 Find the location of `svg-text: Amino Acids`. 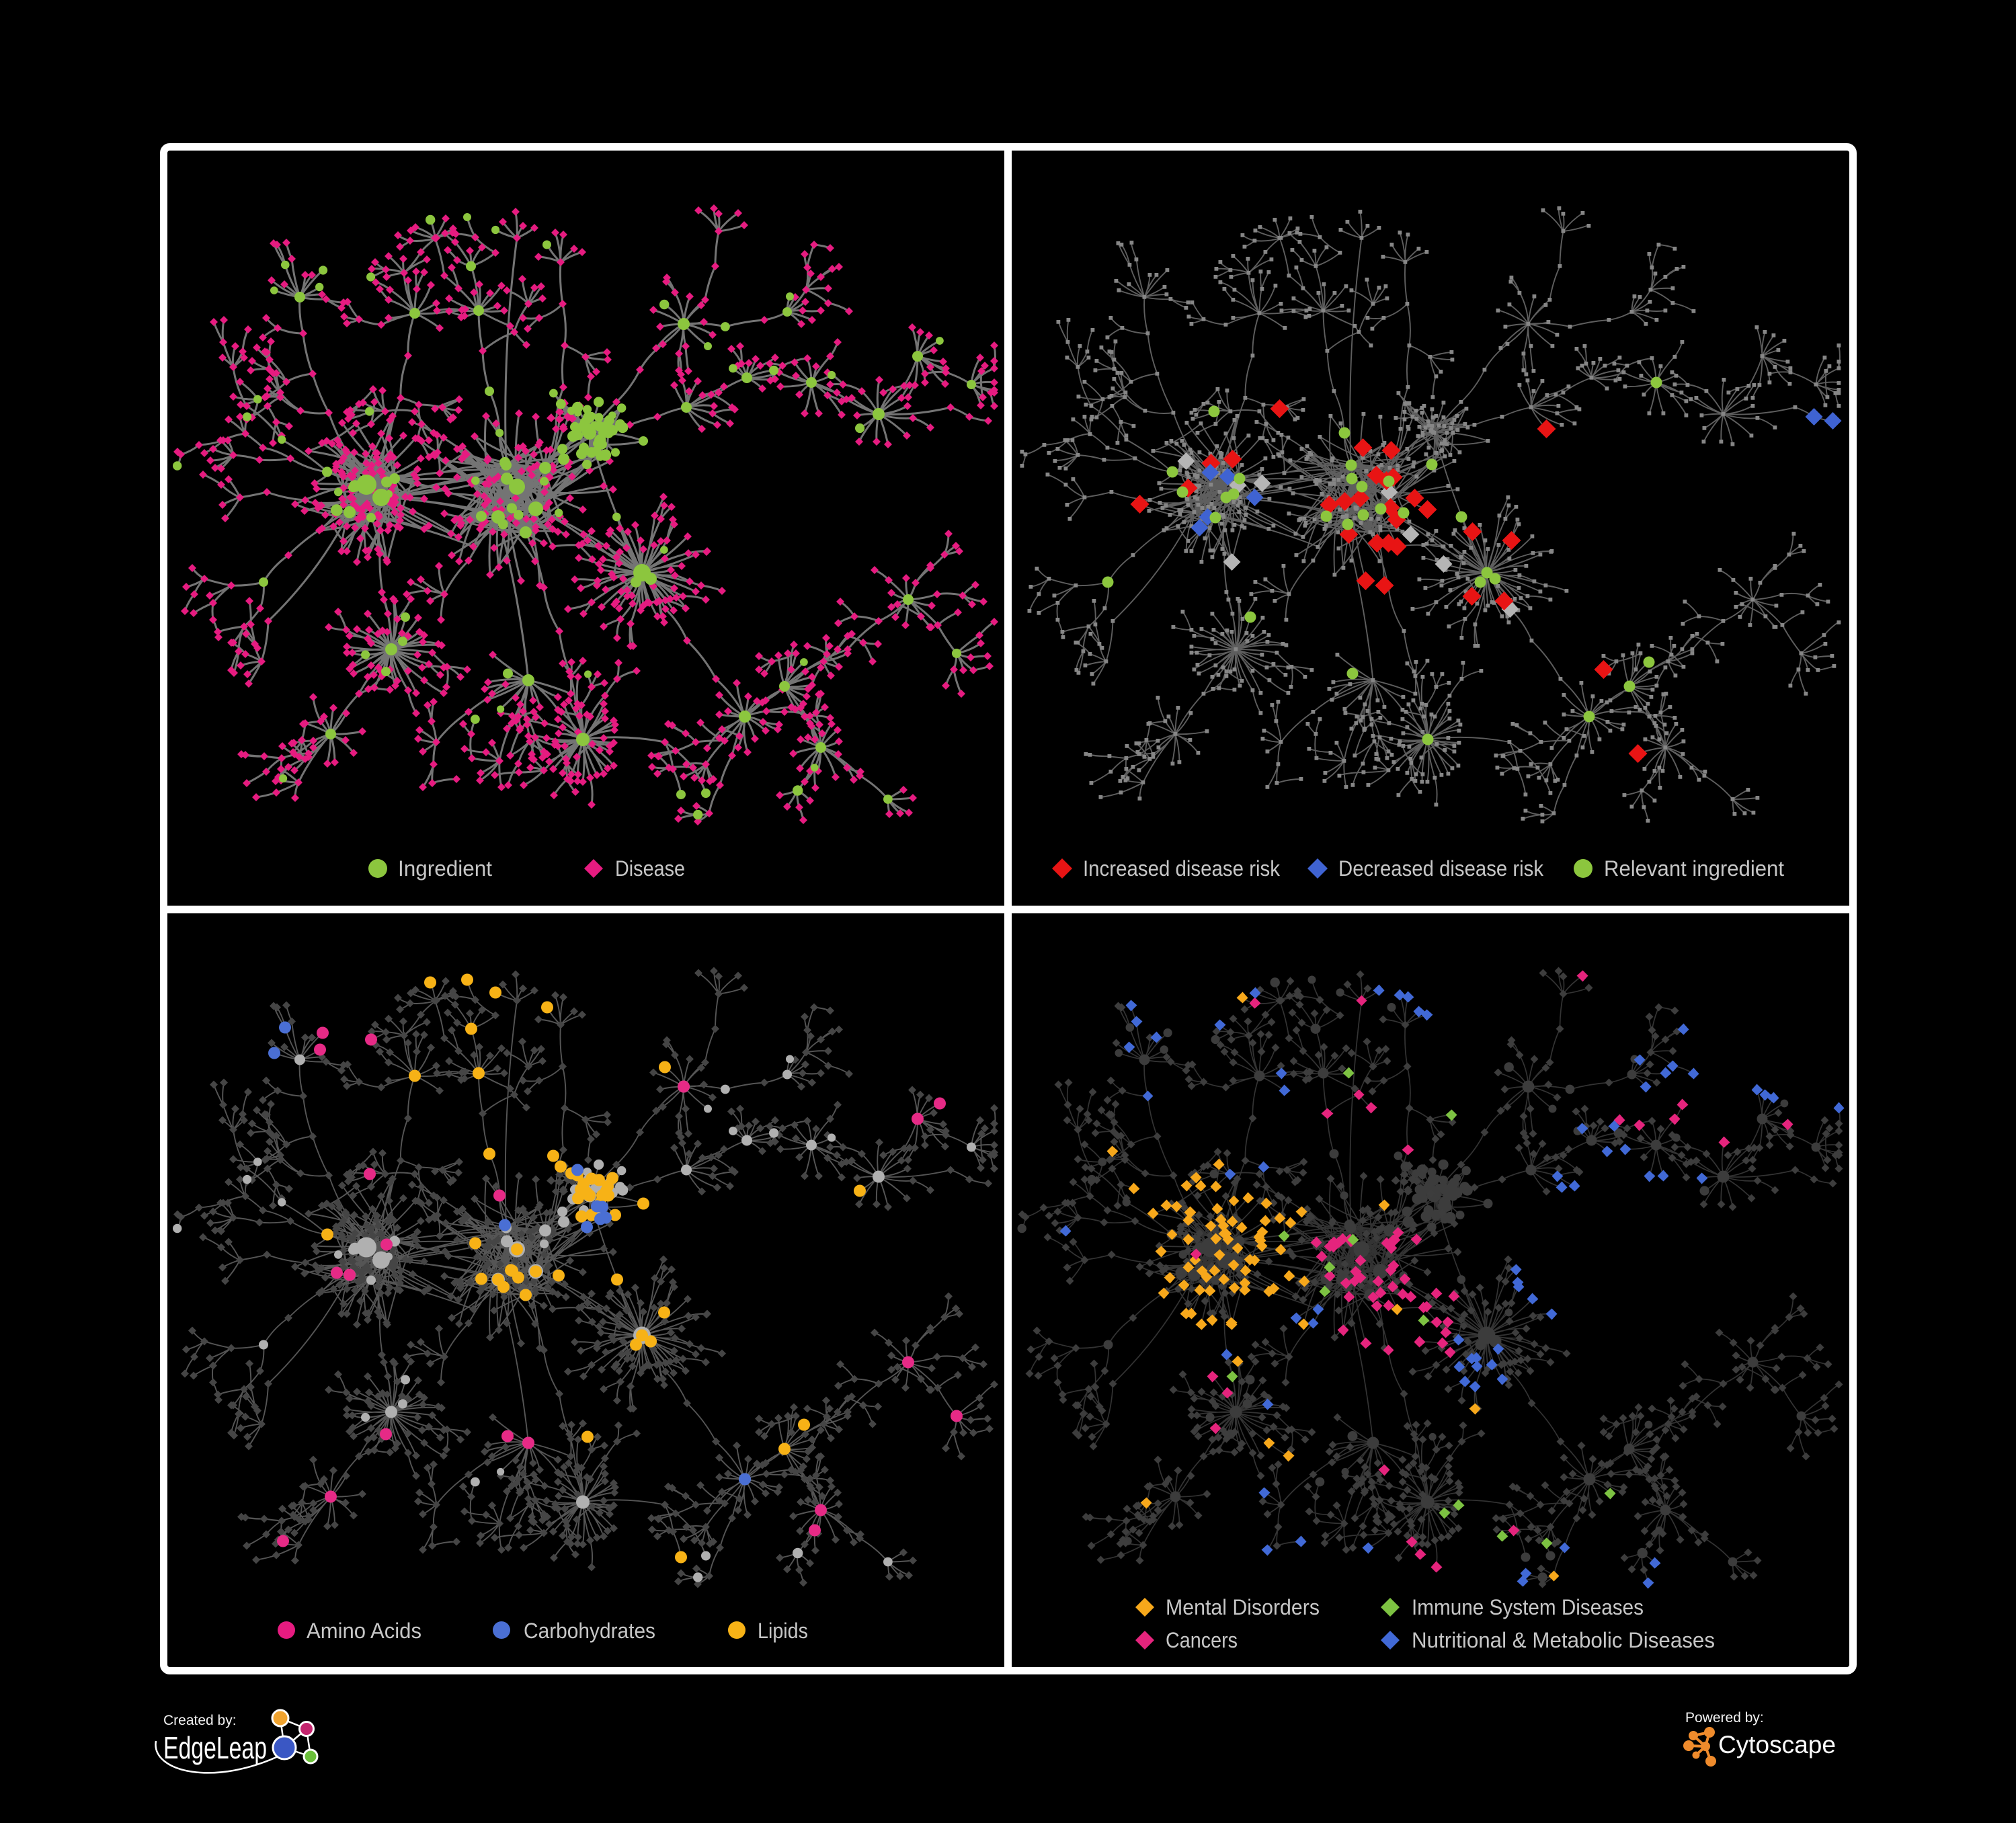

svg-text: Amino Acids is located at coordinates (364, 1631).